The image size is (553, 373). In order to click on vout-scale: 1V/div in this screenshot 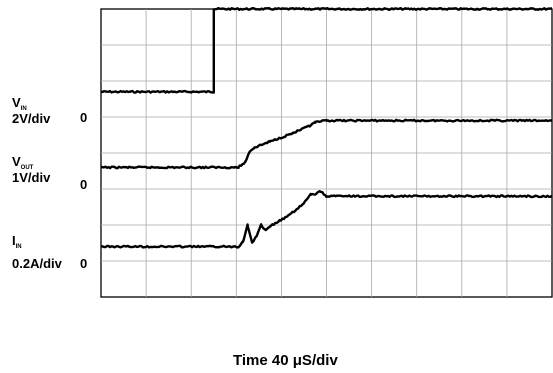, I will do `click(31, 177)`.